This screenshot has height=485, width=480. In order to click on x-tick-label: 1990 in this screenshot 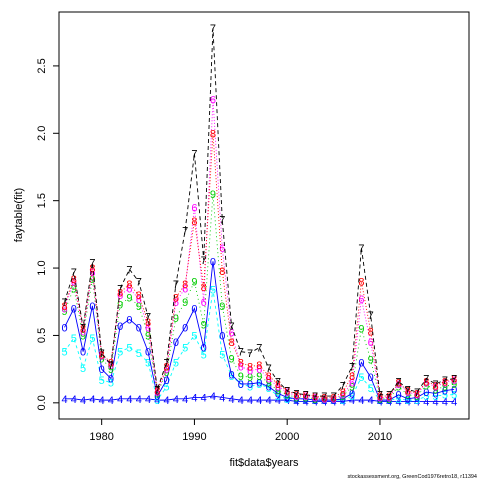, I will do `click(194, 437)`.